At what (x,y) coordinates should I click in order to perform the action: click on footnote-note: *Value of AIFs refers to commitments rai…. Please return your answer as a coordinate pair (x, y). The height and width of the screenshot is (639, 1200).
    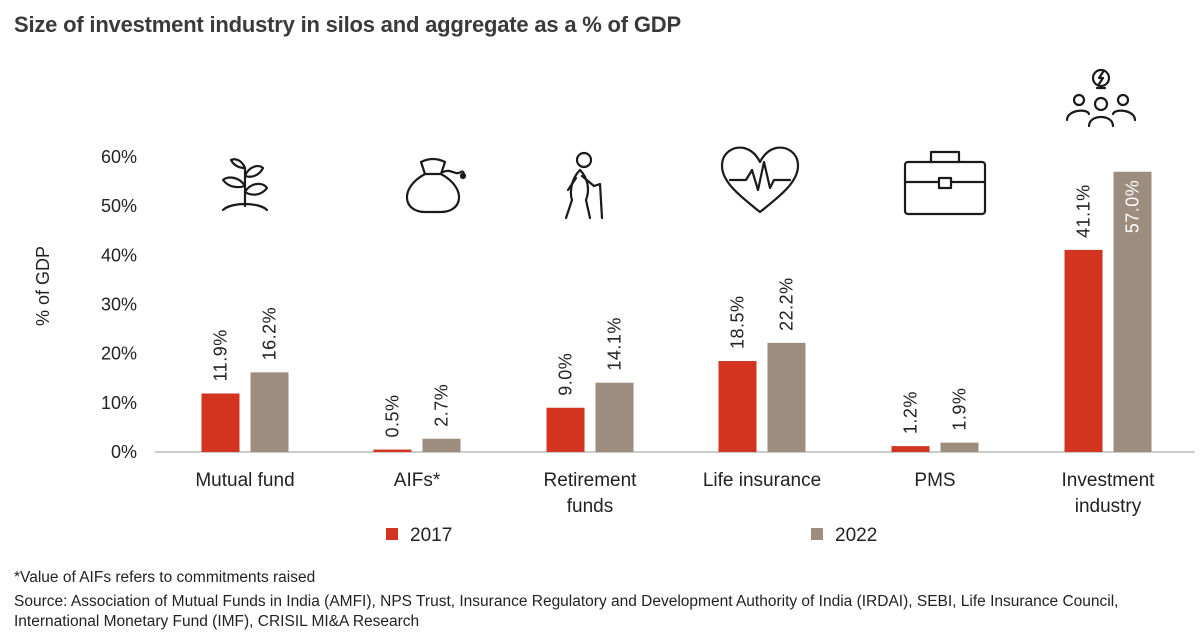
    Looking at the image, I should click on (165, 577).